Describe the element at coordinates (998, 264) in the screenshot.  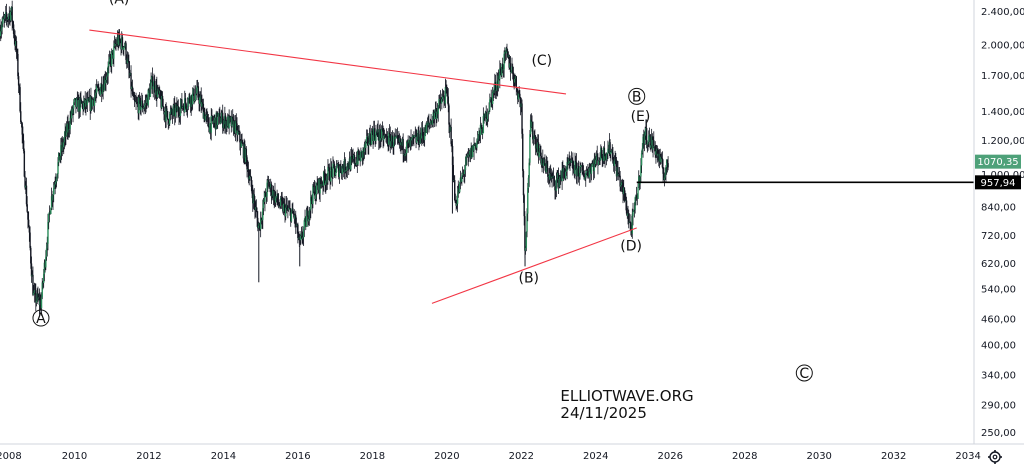
I see `price-tick-label: 620,00` at that location.